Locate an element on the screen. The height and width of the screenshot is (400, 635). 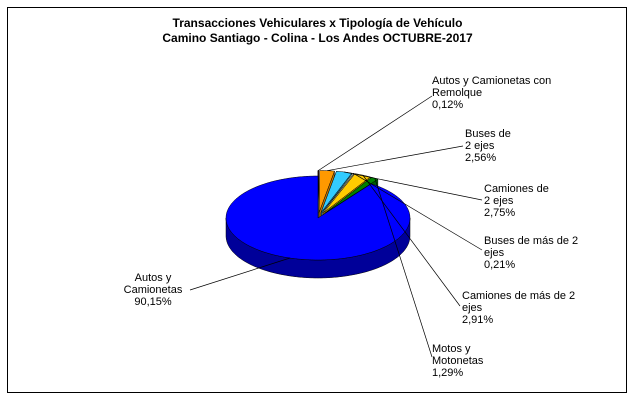
data-label: Autos y Camionetas con Remolque 0,12% is located at coordinates (492, 93).